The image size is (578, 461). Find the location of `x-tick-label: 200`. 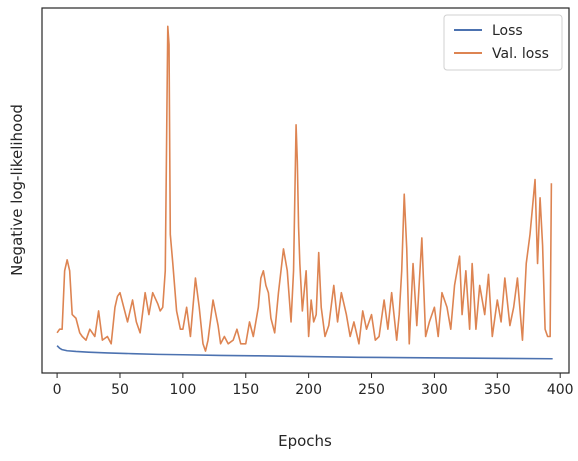

x-tick-label: 200 is located at coordinates (308, 390).